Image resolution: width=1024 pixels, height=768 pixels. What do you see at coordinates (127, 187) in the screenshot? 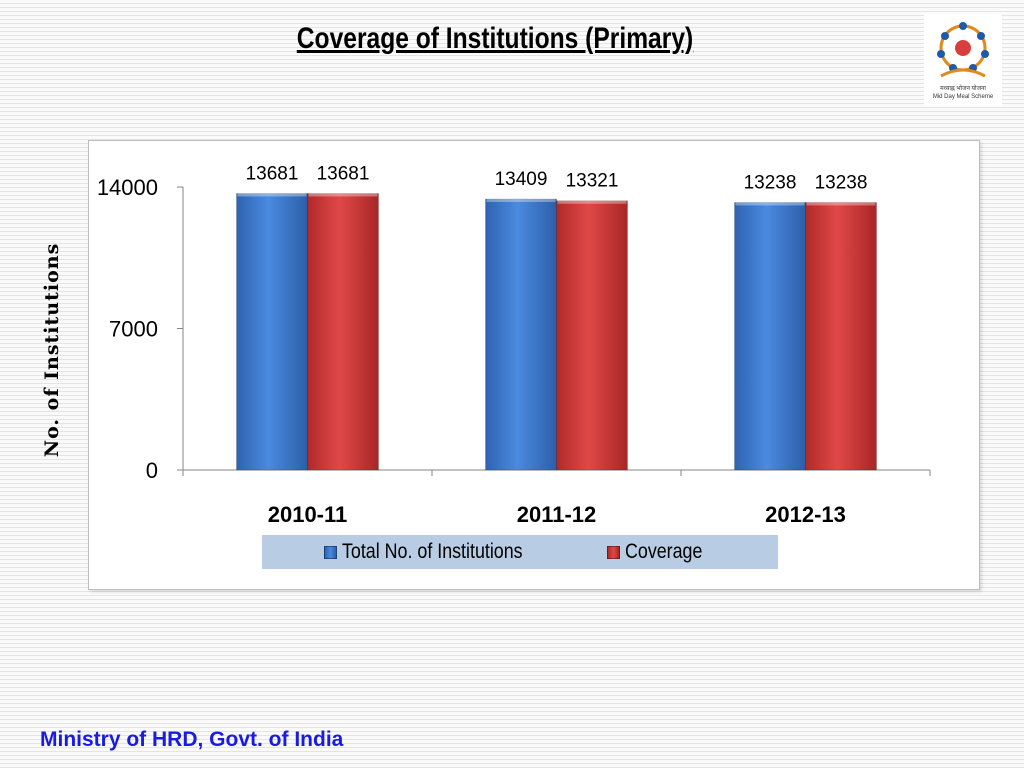
I see `y-tick-label: 14000` at bounding box center [127, 187].